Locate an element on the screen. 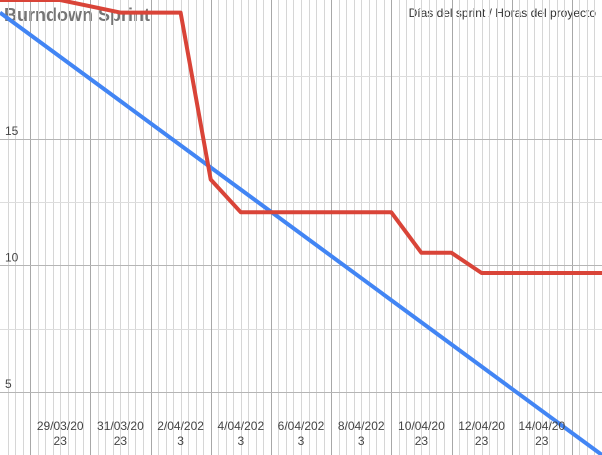  x-tick-label: 29/03/20 23 is located at coordinates (60, 433).